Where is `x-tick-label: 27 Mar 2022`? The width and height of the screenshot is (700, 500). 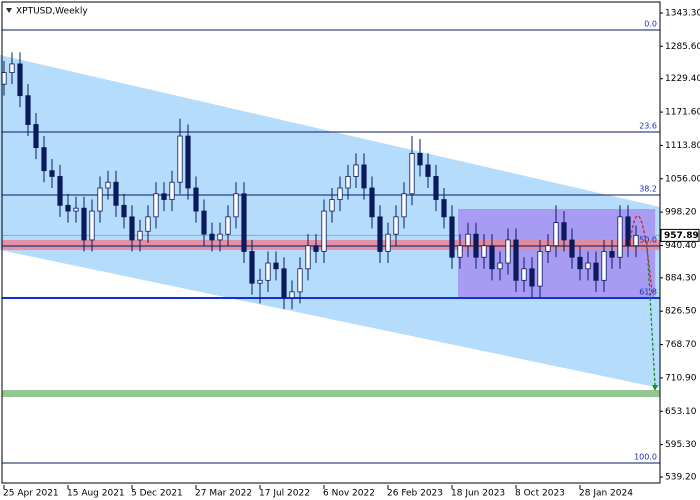 x-tick-label: 27 Mar 2022 is located at coordinates (223, 494).